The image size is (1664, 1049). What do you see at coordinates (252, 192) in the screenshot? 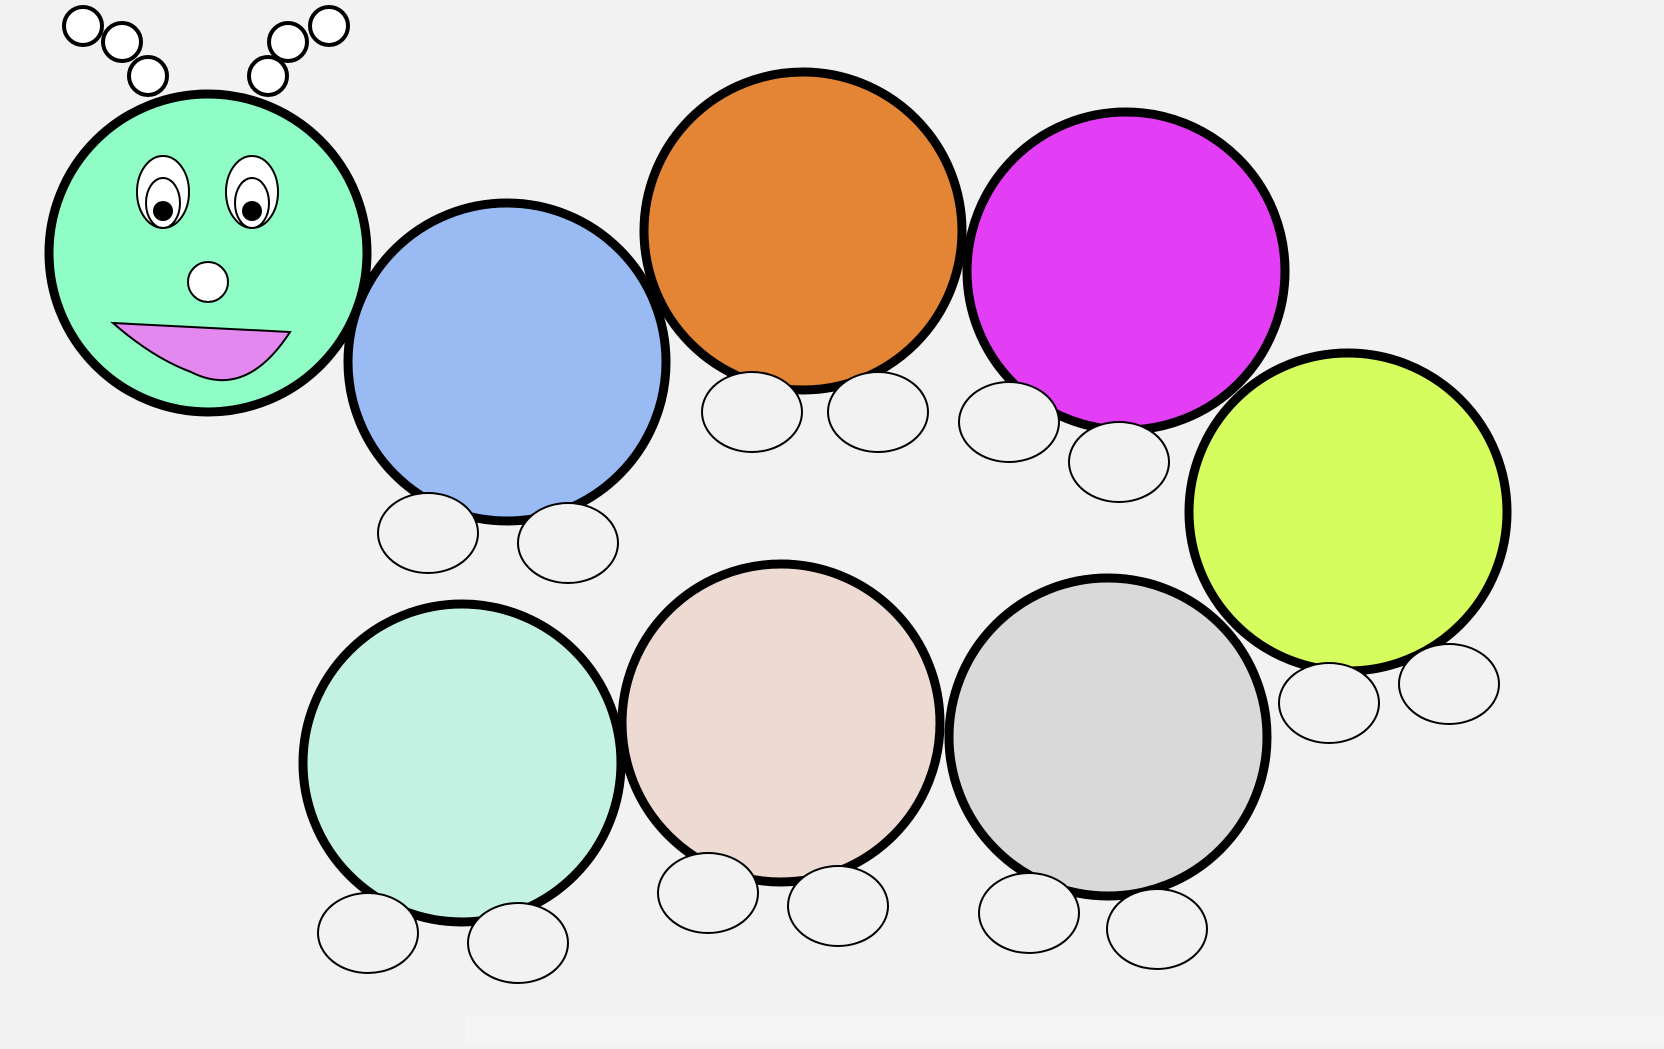
I see `right-eye` at bounding box center [252, 192].